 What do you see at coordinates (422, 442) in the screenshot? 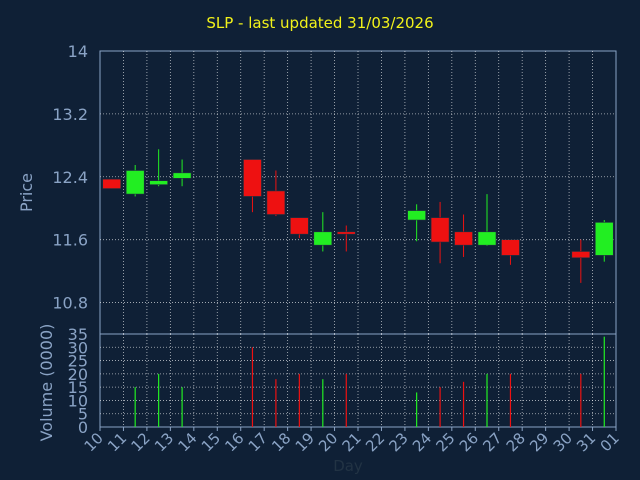
I see `x-tick-label: 24` at bounding box center [422, 442].